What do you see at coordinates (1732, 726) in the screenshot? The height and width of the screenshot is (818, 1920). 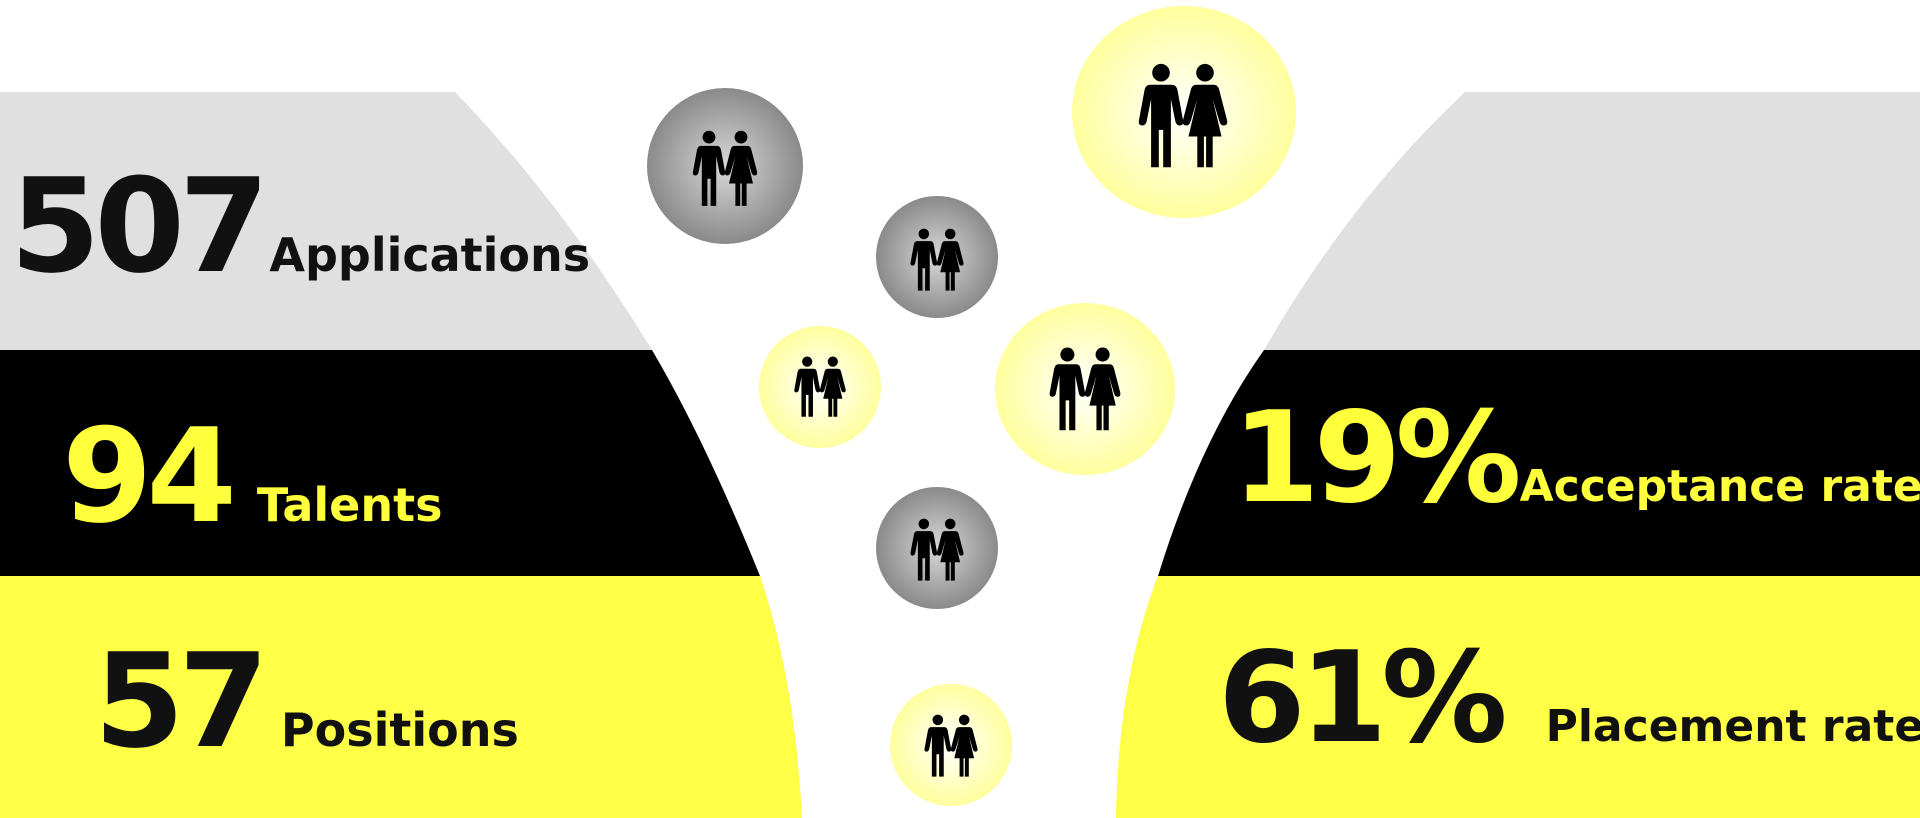 I see `stat-label: Placement rate` at bounding box center [1732, 726].